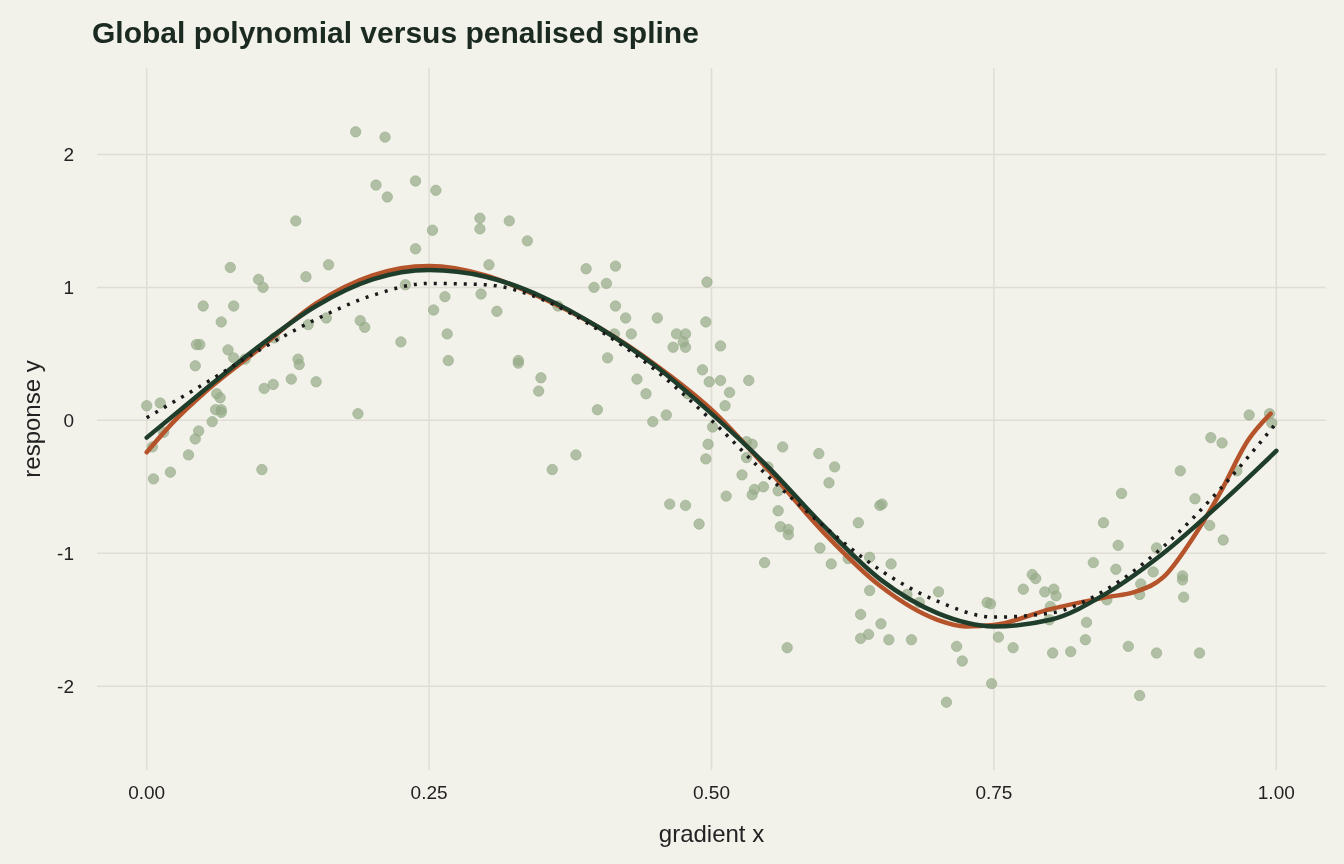 The height and width of the screenshot is (864, 1344). Describe the element at coordinates (31, 419) in the screenshot. I see `y-axis-title: response y` at that location.